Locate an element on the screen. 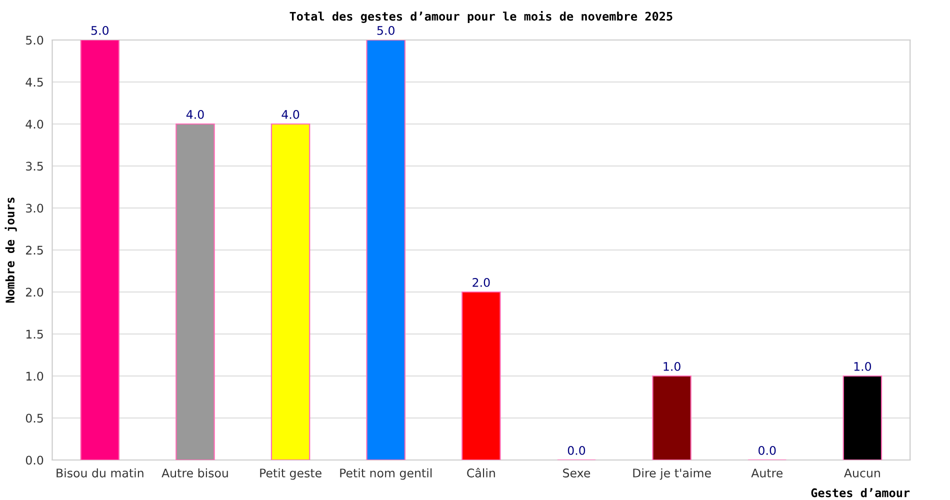 The image size is (950, 500). x-axis-title: Gestes d’amour is located at coordinates (860, 493).